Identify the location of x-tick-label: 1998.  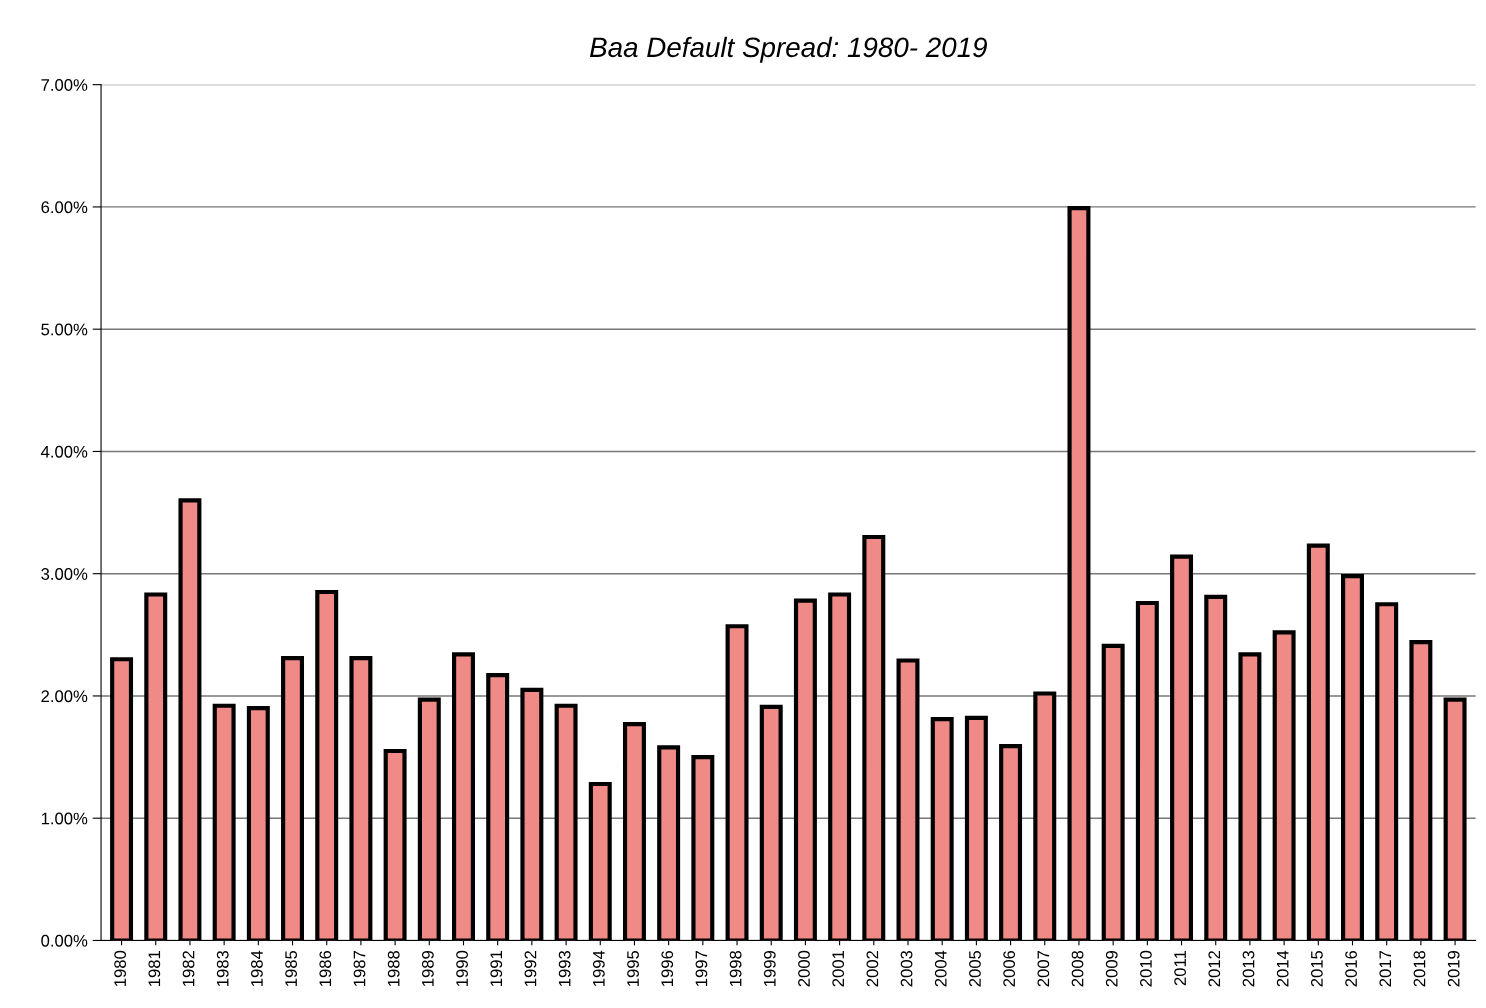
(735, 968).